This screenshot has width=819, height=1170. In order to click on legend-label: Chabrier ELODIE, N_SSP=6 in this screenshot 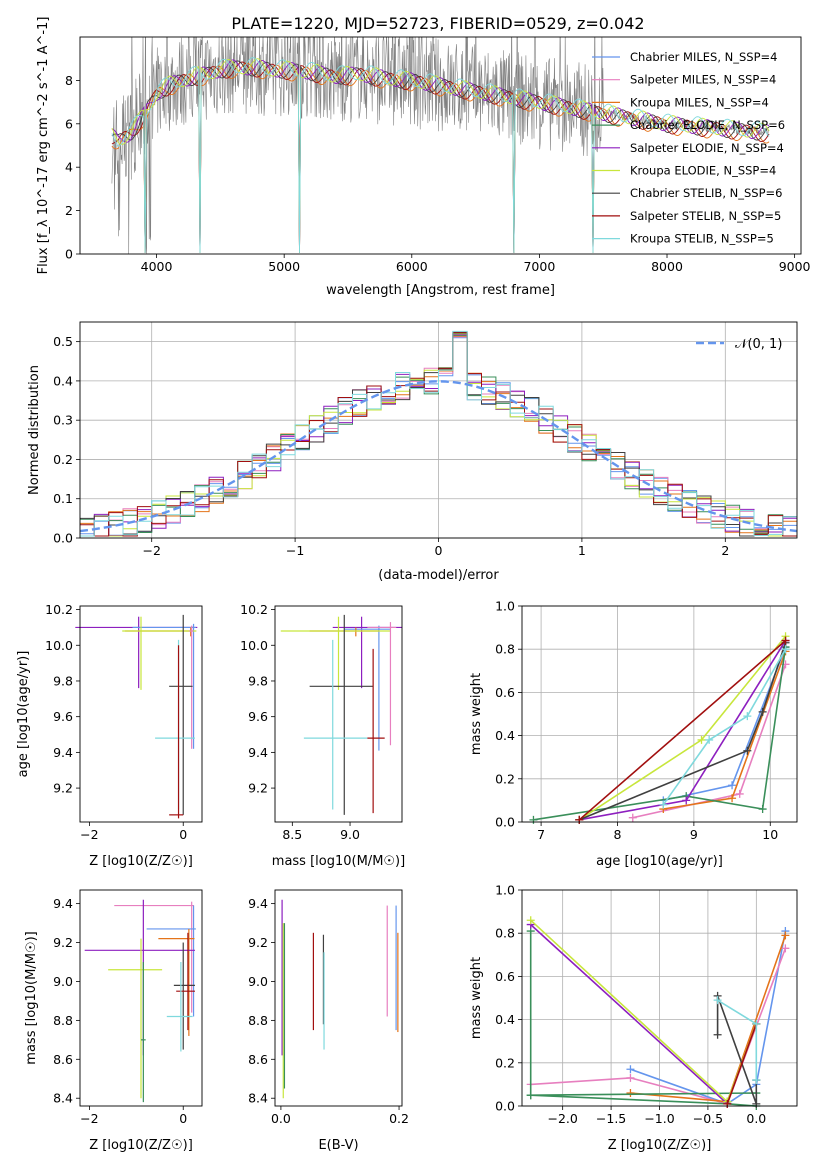, I will do `click(707, 125)`.